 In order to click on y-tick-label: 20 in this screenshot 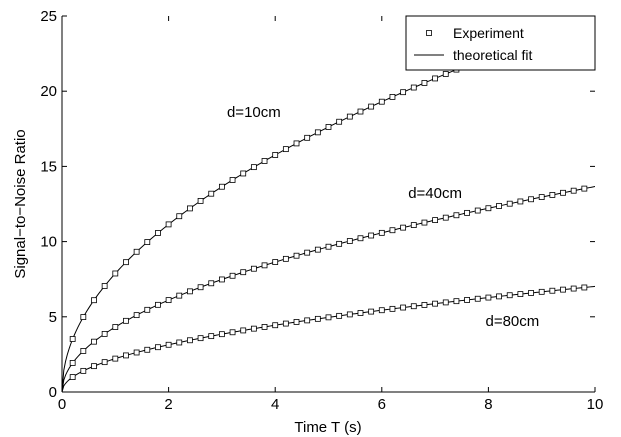, I will do `click(48, 91)`.